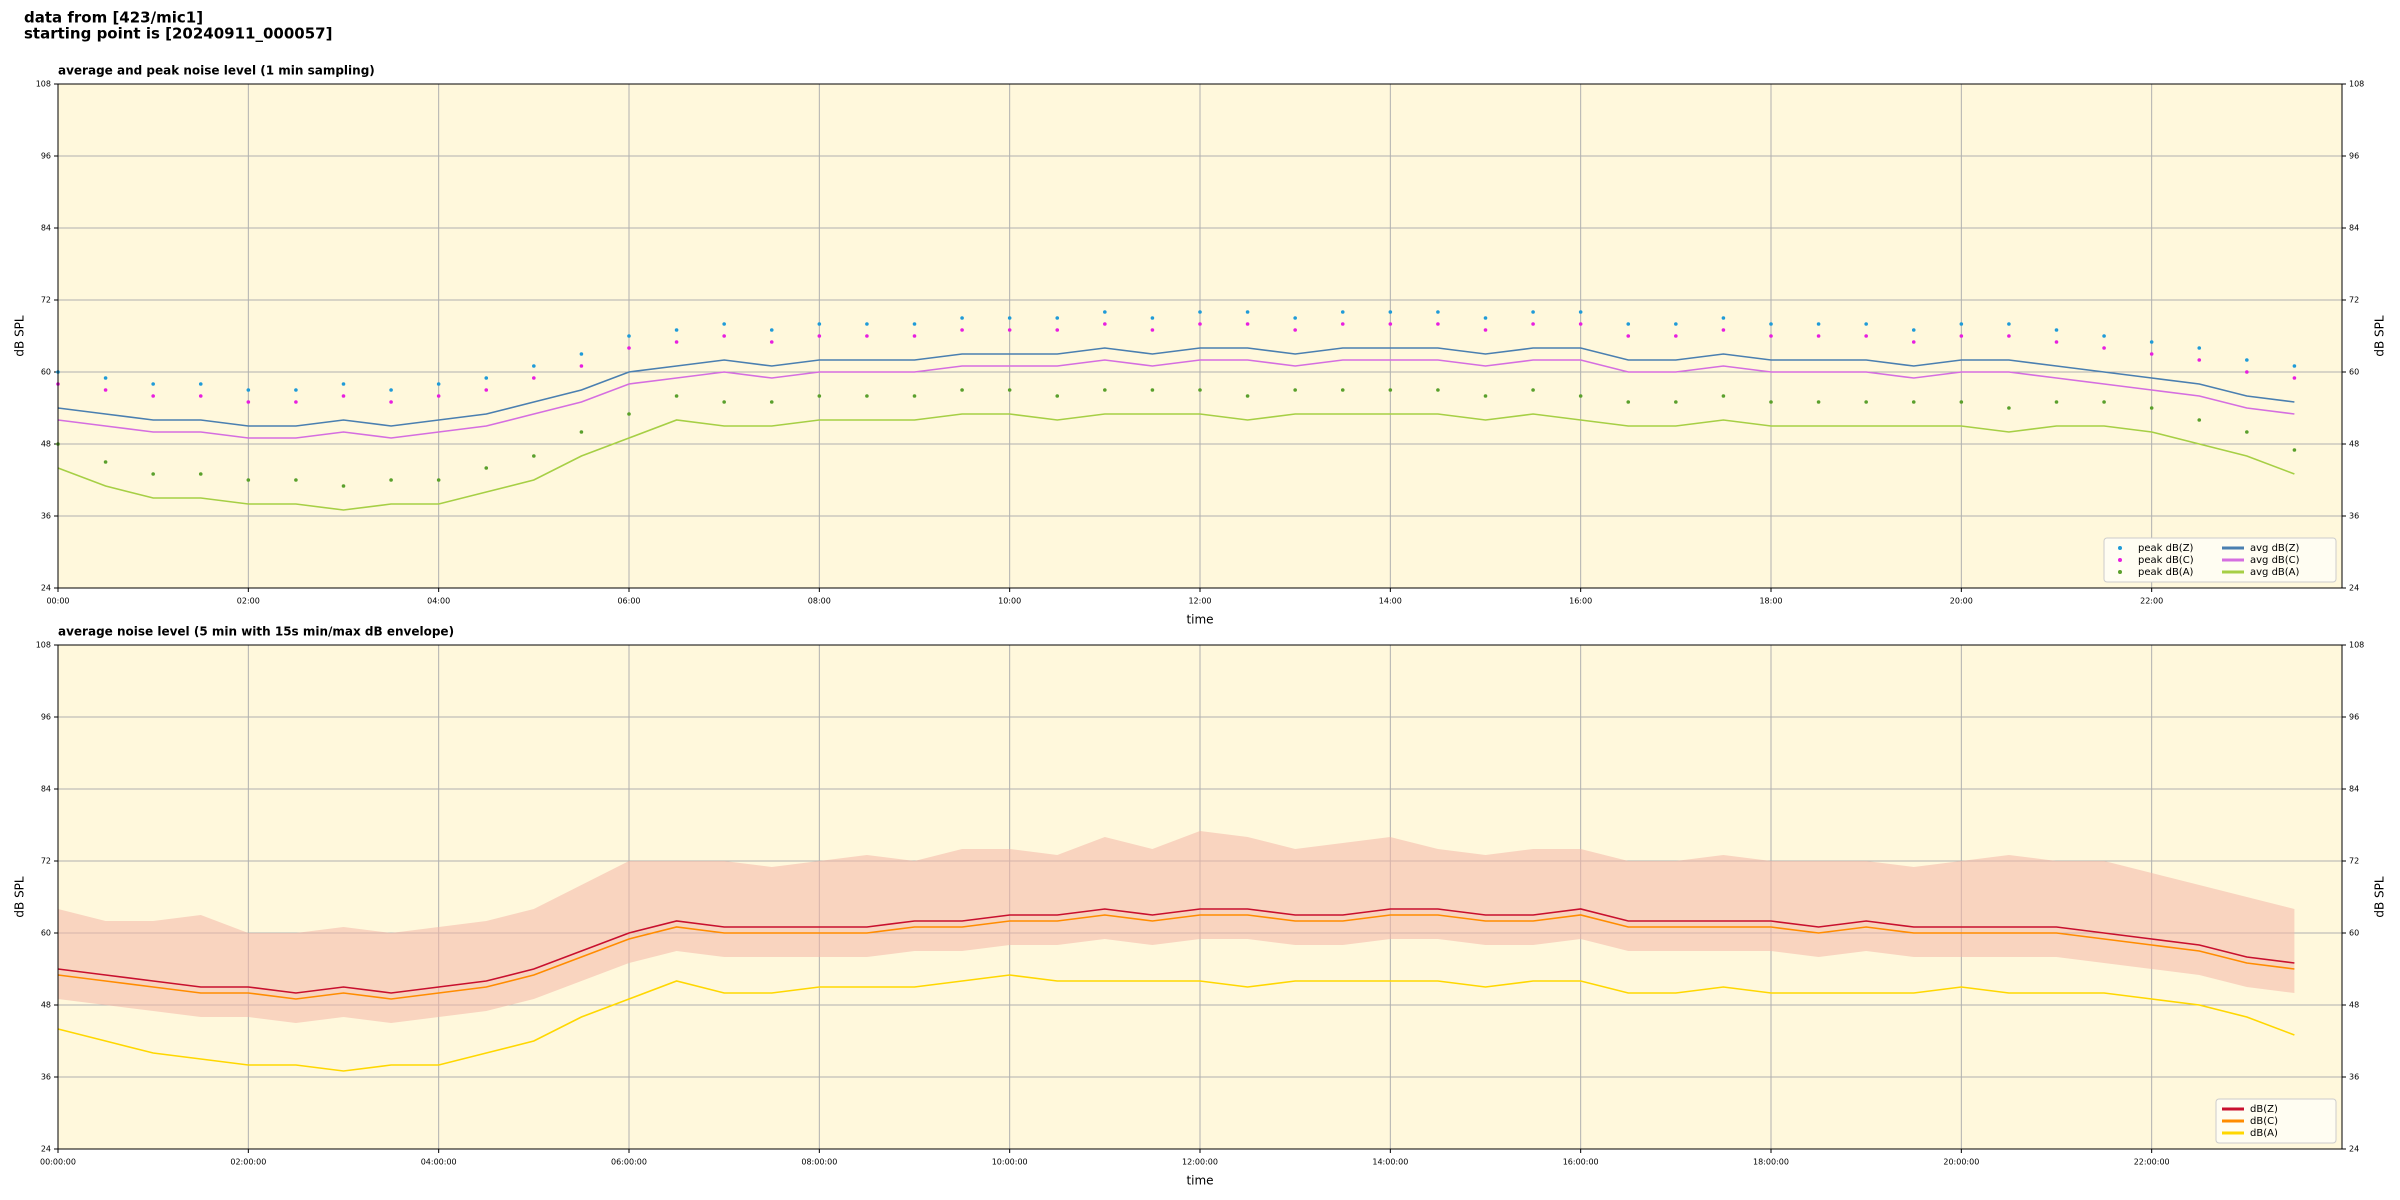 This screenshot has width=2400, height=1200. I want to click on y-tick-label-right: 84, so click(2354, 789).